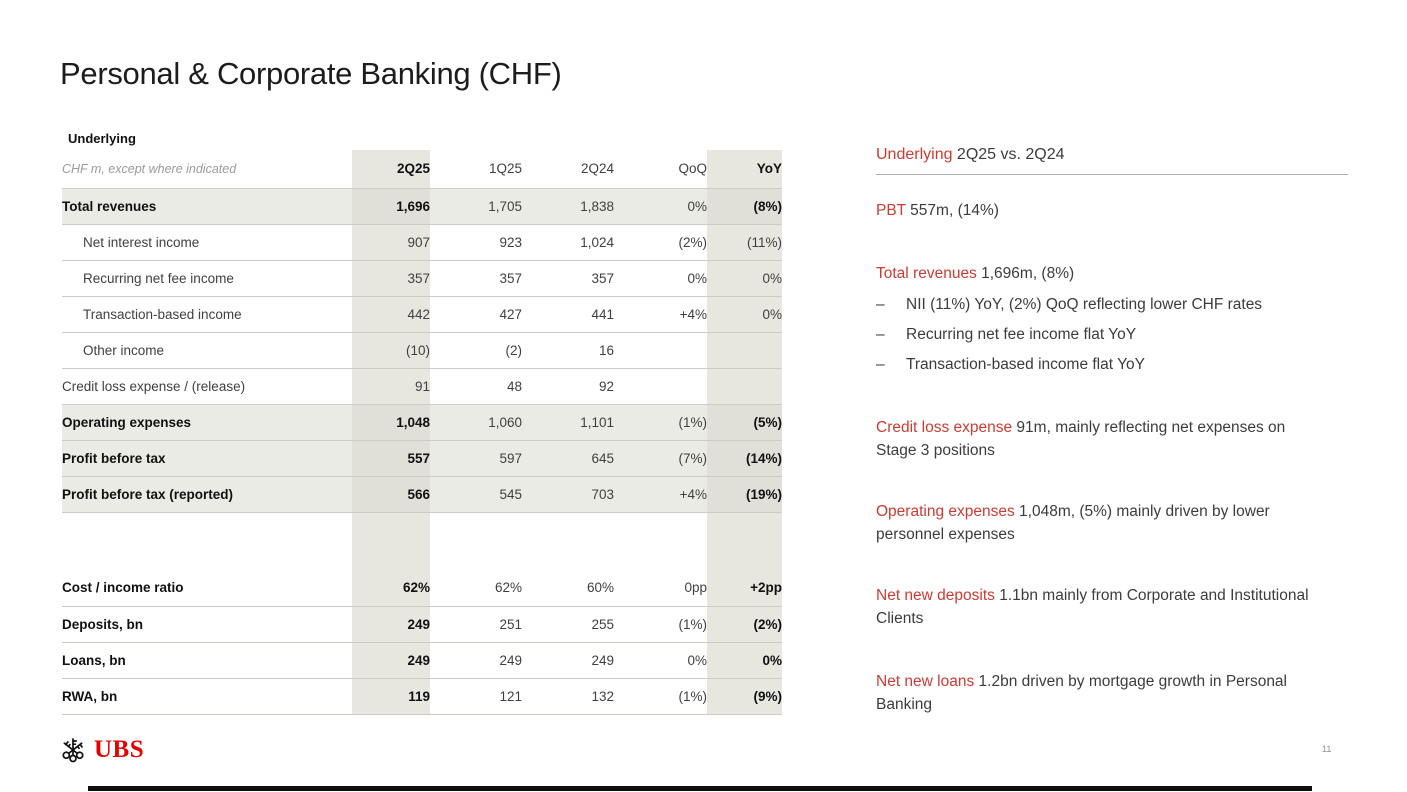  Describe the element at coordinates (422, 540) in the screenshot. I see `table-spacer-row` at that location.